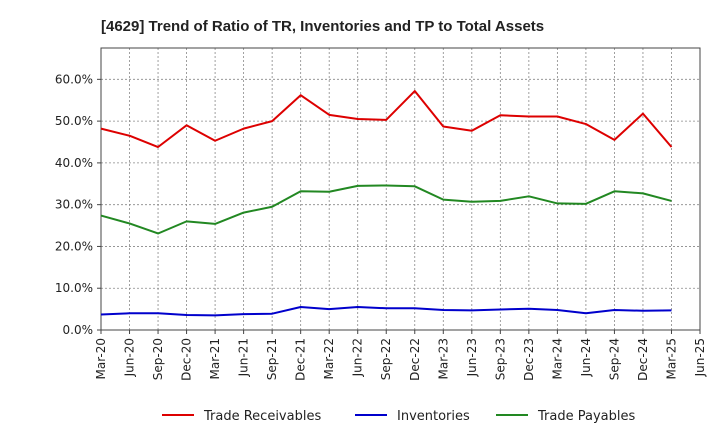  What do you see at coordinates (529, 359) in the screenshot?
I see `x-tick-label: Dec-23` at bounding box center [529, 359].